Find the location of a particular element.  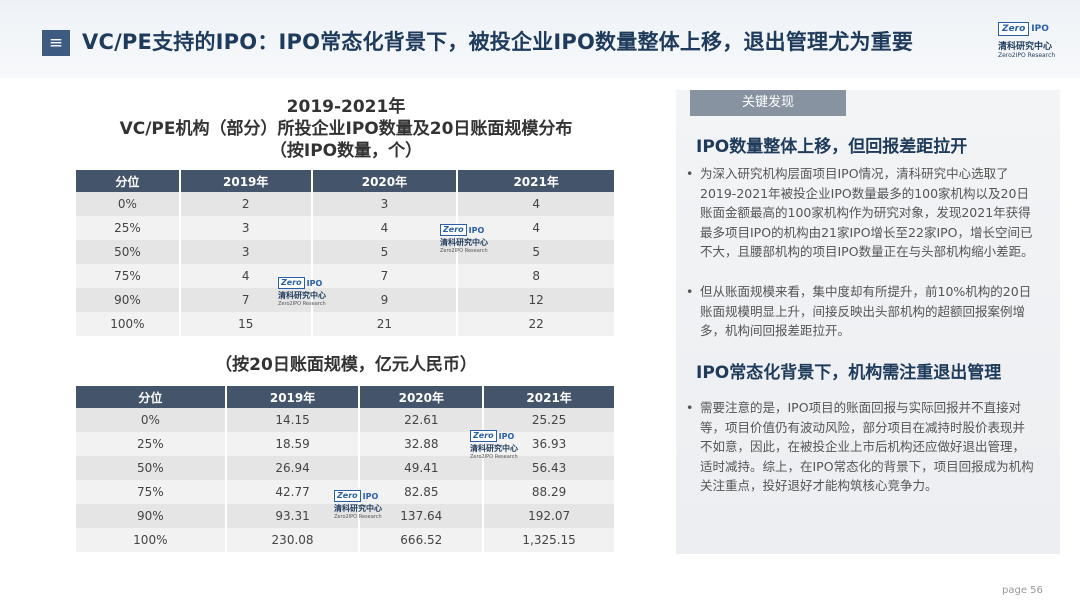

logo-zero-text: Zero is located at coordinates (1014, 29).